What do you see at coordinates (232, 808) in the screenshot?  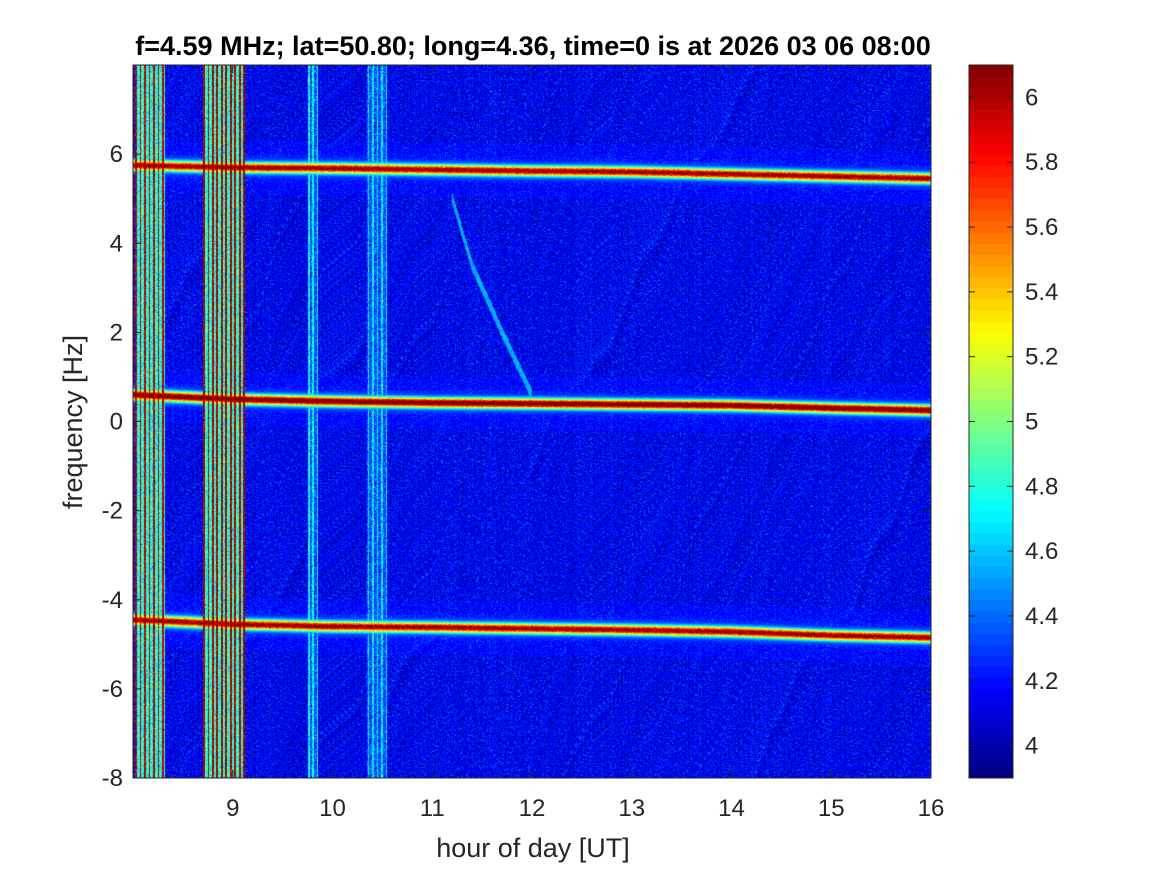 I see `x-tick-label: 9` at bounding box center [232, 808].